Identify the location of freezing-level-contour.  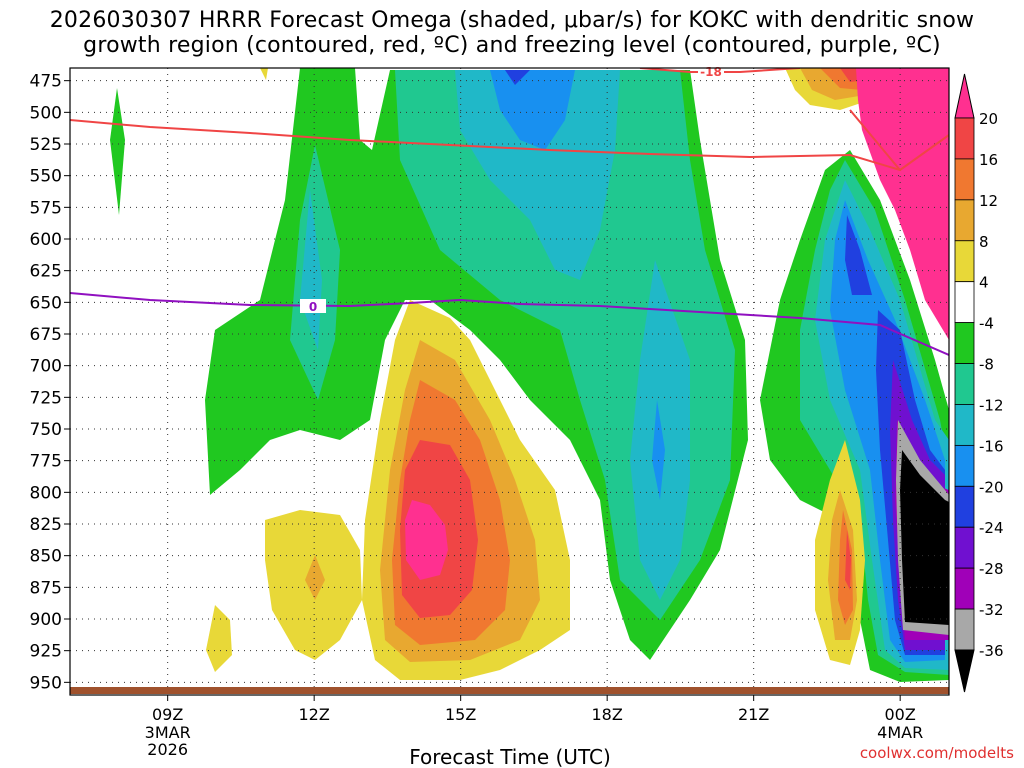
(509, 324).